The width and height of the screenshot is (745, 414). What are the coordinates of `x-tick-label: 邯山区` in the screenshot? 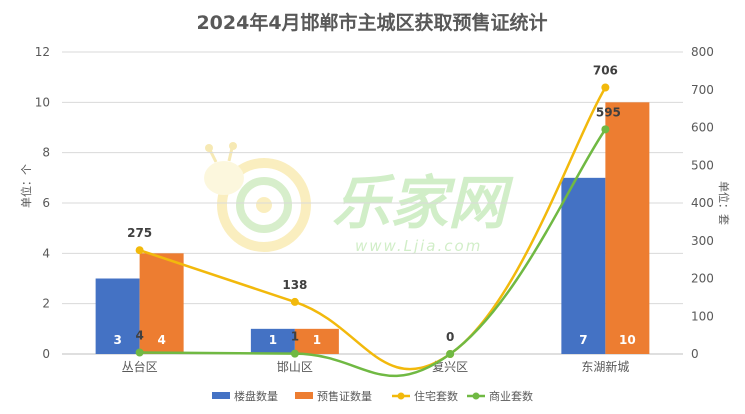 It's located at (295, 366).